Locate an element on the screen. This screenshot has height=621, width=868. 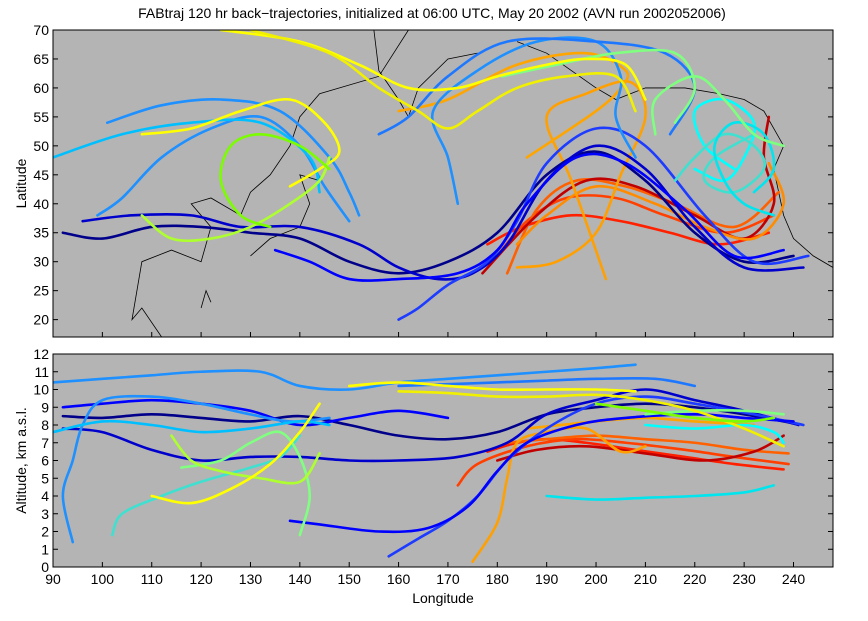
xtick-label: 180 is located at coordinates (498, 579).